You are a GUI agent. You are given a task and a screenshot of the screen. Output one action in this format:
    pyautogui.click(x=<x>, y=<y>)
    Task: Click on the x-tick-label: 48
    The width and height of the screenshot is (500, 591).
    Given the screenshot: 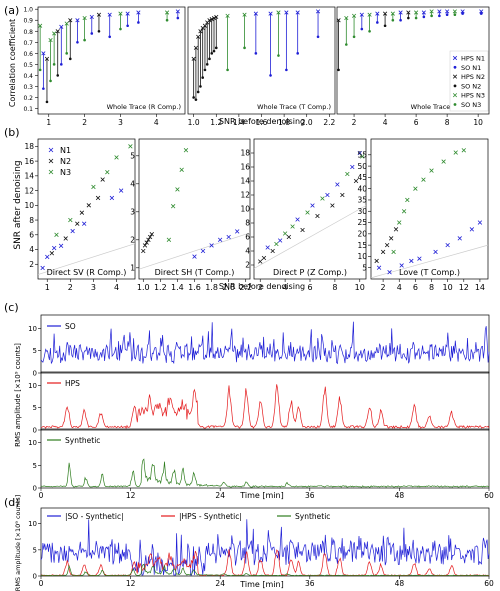 What is the action you would take?
    pyautogui.click(x=400, y=583)
    